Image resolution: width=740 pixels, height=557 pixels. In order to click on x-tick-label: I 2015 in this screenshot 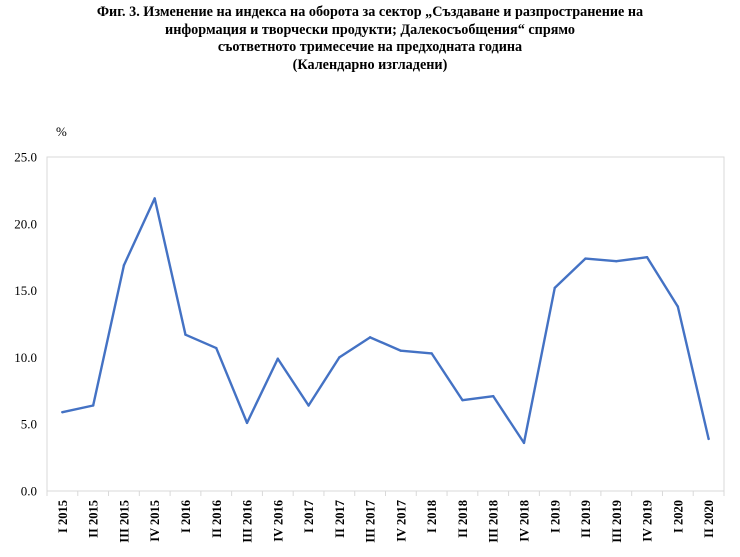, I will do `click(63, 516)`.